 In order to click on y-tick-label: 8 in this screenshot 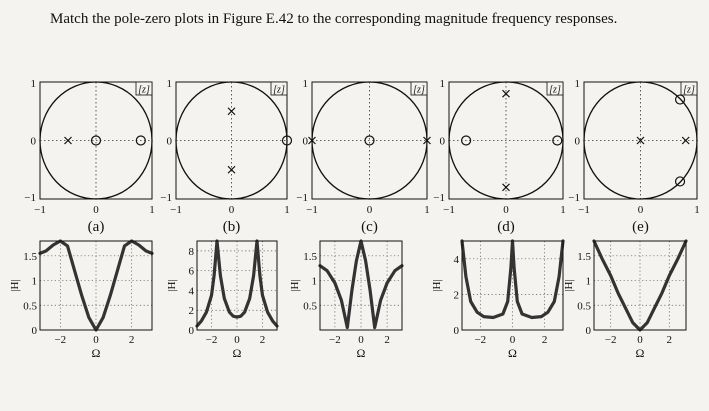, I will do `click(192, 252)`.